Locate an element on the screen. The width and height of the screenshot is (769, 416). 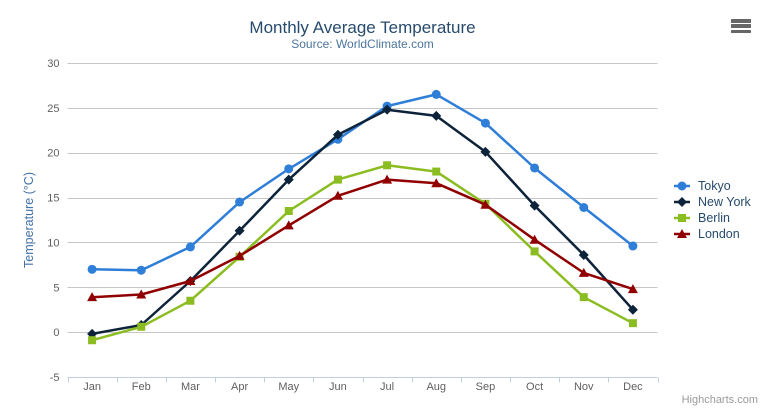
y-axis-label: 0 is located at coordinates (56, 333).